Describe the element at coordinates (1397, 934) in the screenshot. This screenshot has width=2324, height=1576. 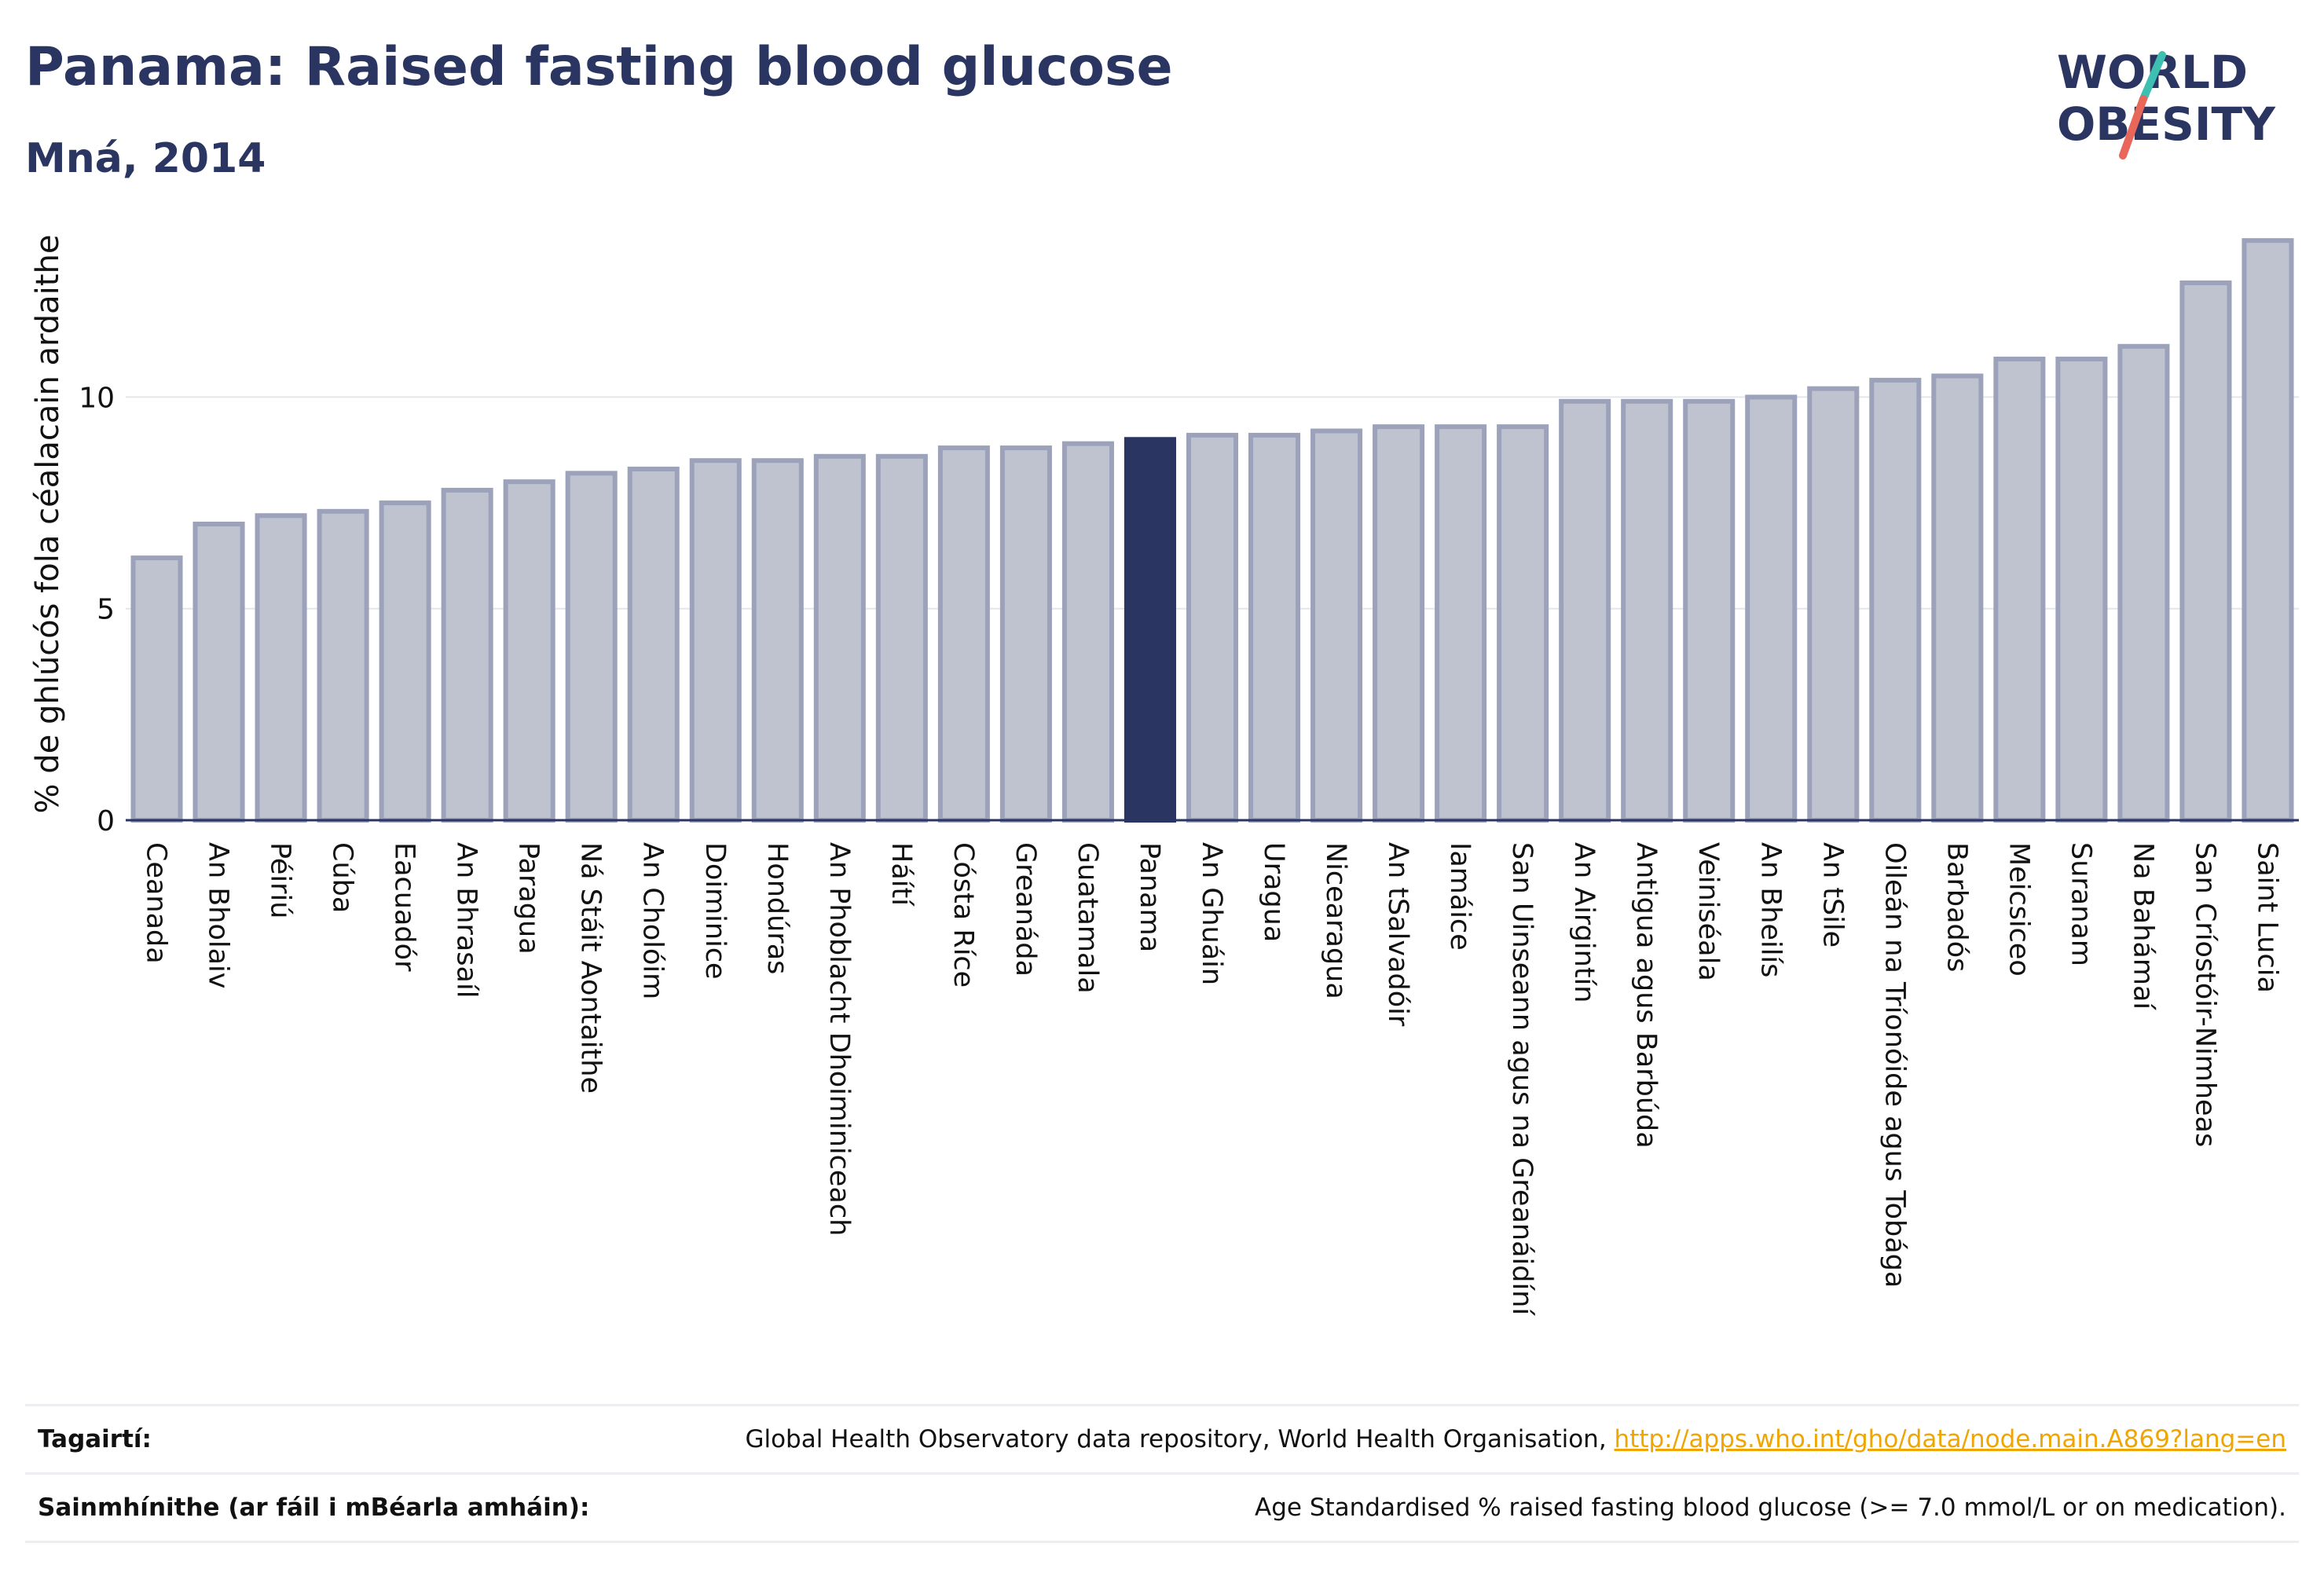
I see `x-tick-label: An tSalvadóir` at that location.